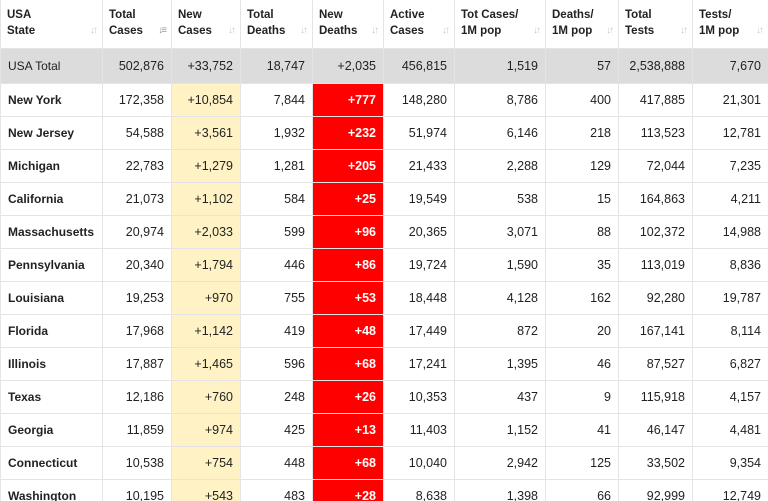  Describe the element at coordinates (500, 265) in the screenshot. I see `cell-cases-per-million: 1,590` at that location.